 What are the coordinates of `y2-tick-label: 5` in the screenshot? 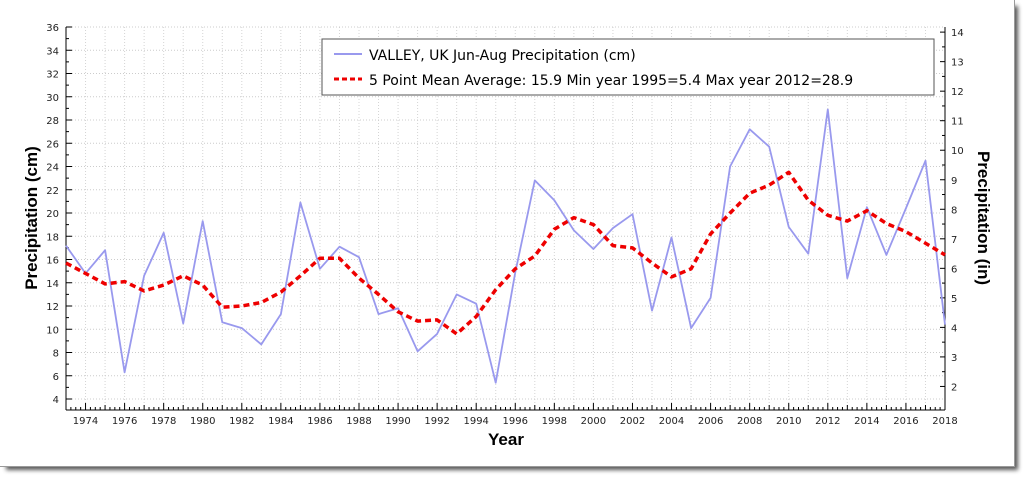 It's located at (954, 299).